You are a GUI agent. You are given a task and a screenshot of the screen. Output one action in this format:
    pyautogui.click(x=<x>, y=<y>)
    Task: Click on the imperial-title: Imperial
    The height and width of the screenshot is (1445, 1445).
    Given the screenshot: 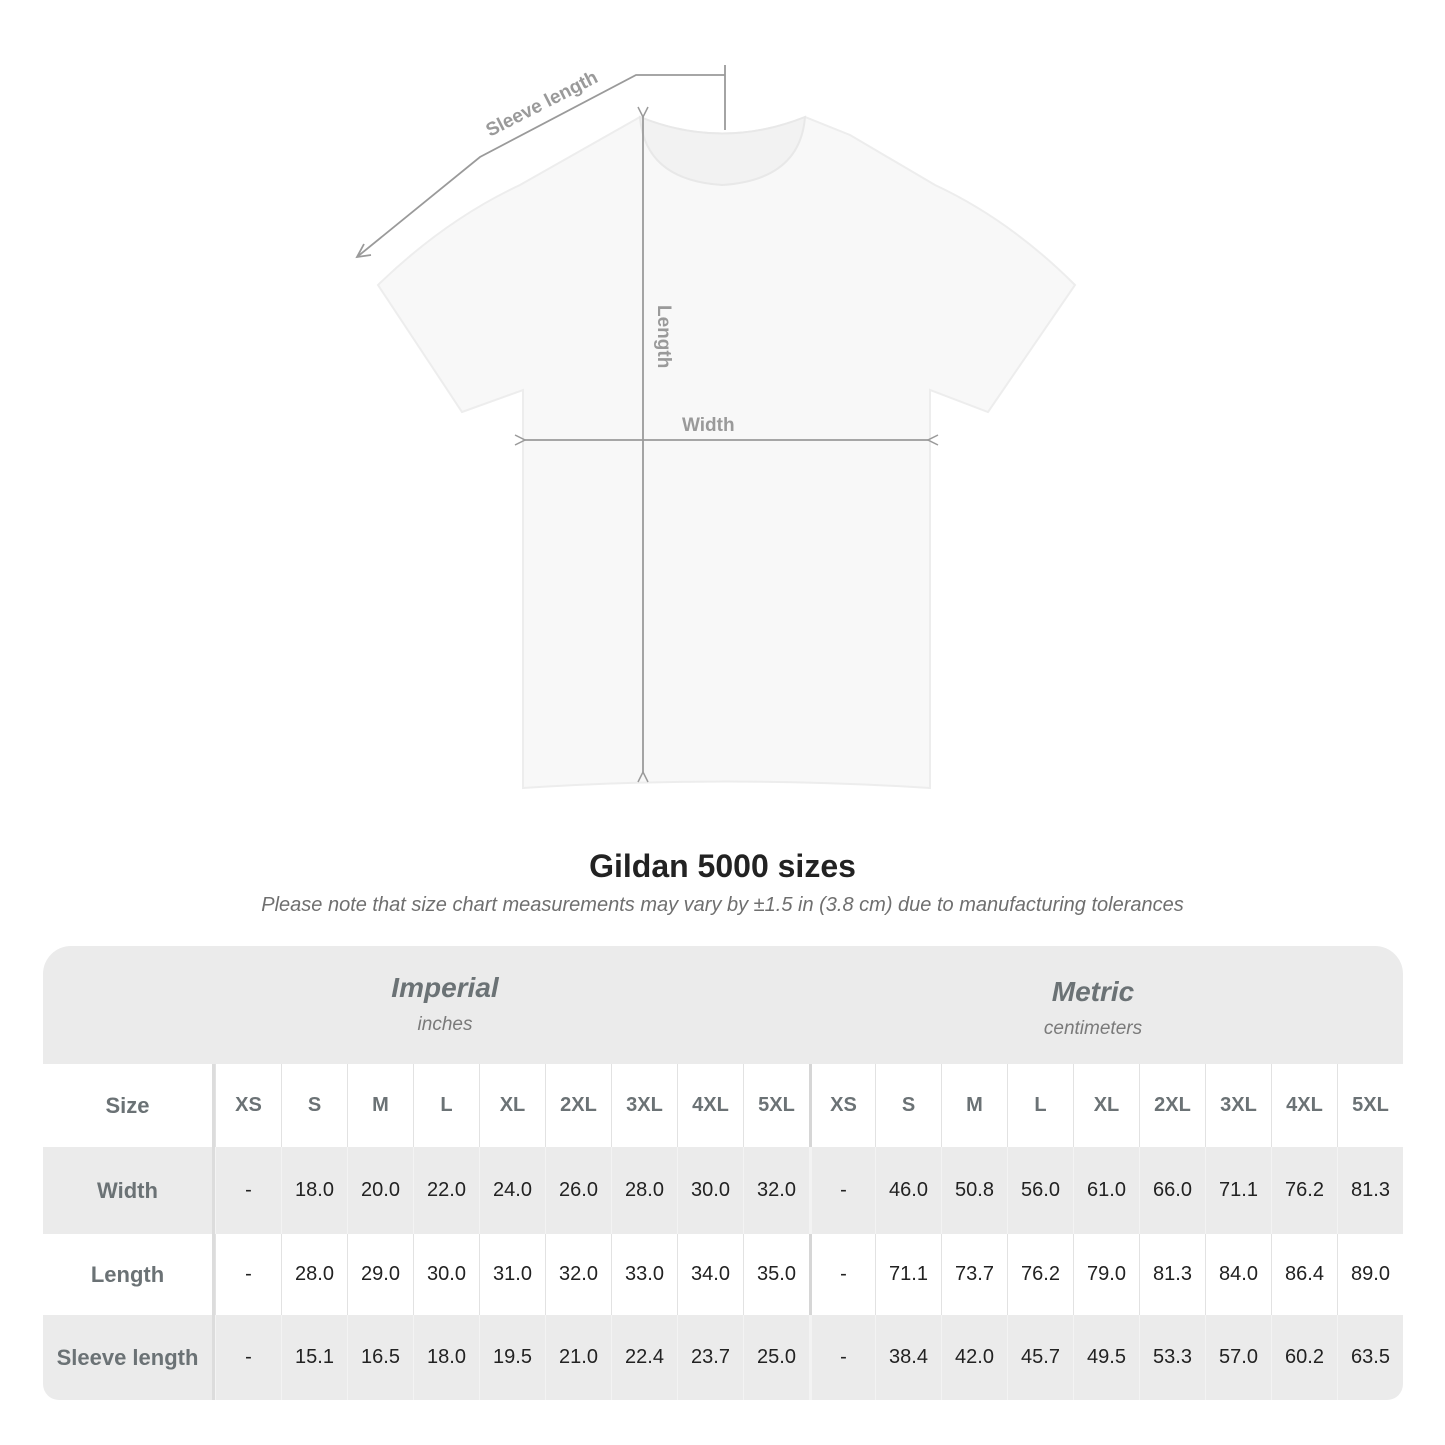 What is the action you would take?
    pyautogui.click(x=445, y=987)
    